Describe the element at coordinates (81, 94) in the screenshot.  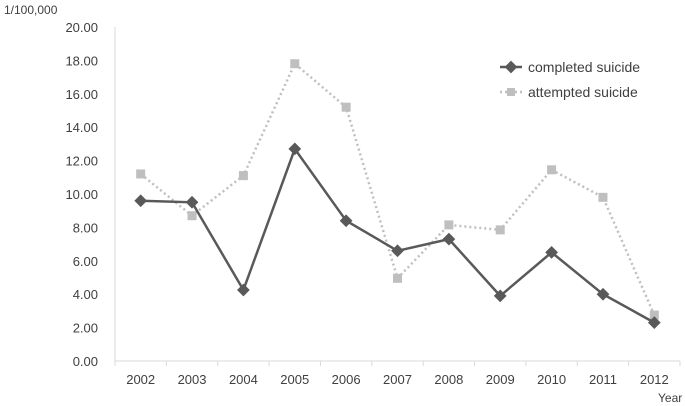
I see `y-tick-label: 16.00` at that location.